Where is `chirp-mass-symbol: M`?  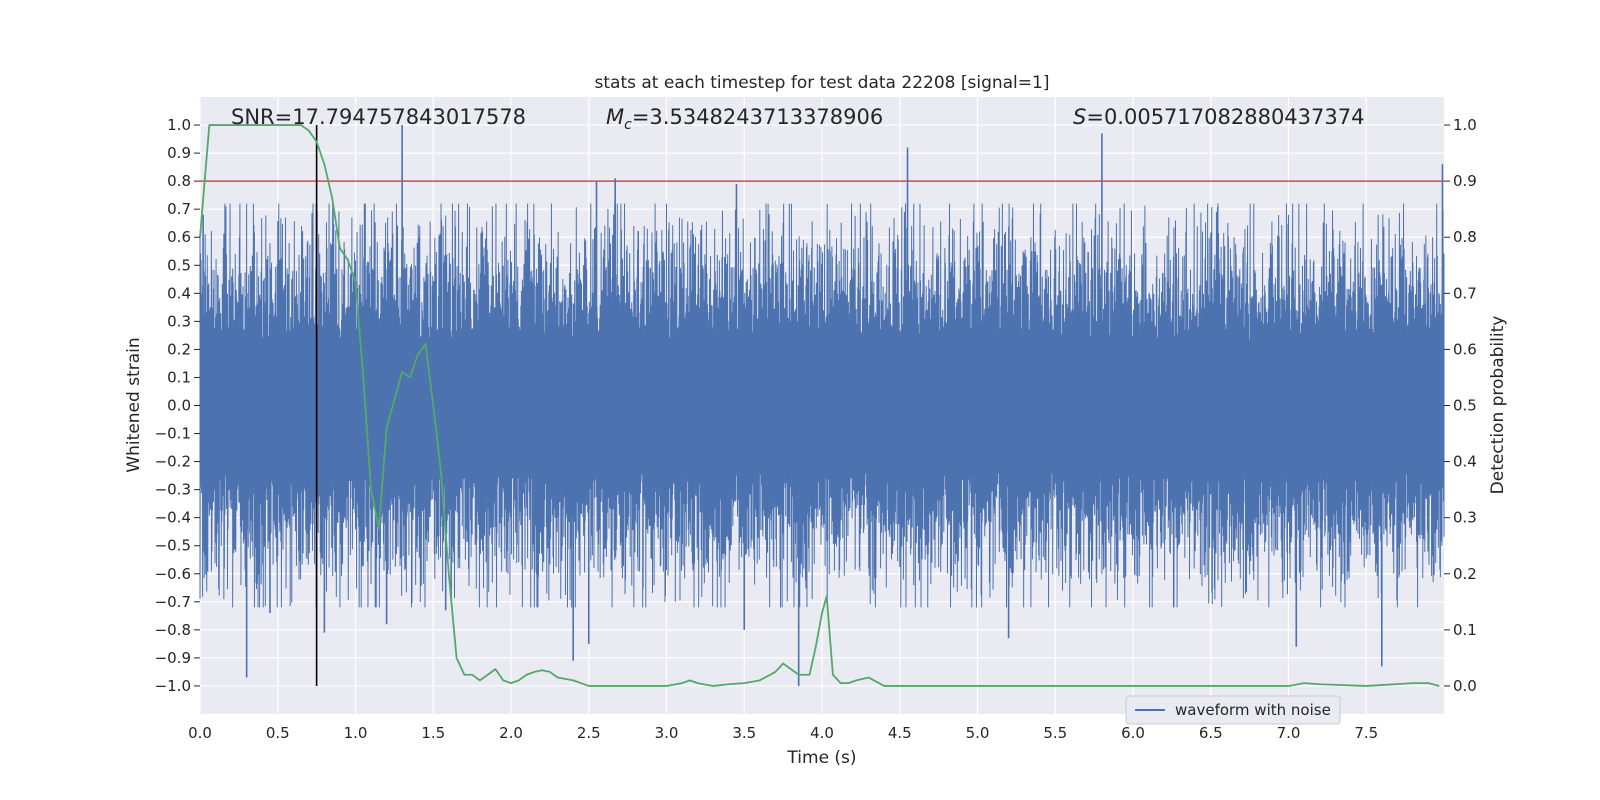 chirp-mass-symbol: M is located at coordinates (615, 117).